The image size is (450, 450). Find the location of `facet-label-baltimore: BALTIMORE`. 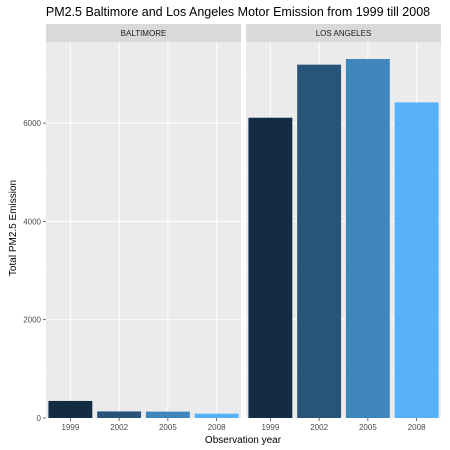

facet-label-baltimore: BALTIMORE is located at coordinates (144, 33).